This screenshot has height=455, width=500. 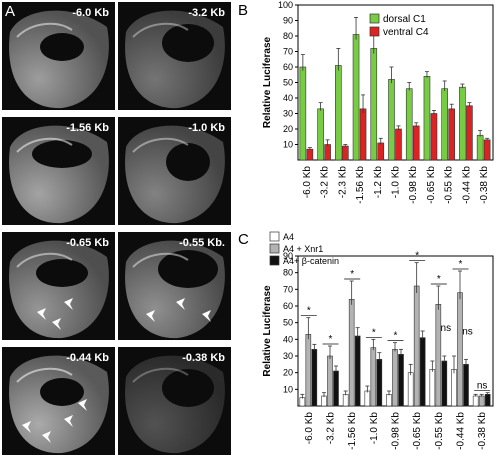 What do you see at coordinates (288, 21) in the screenshot?
I see `y-tick-label: 90` at bounding box center [288, 21].